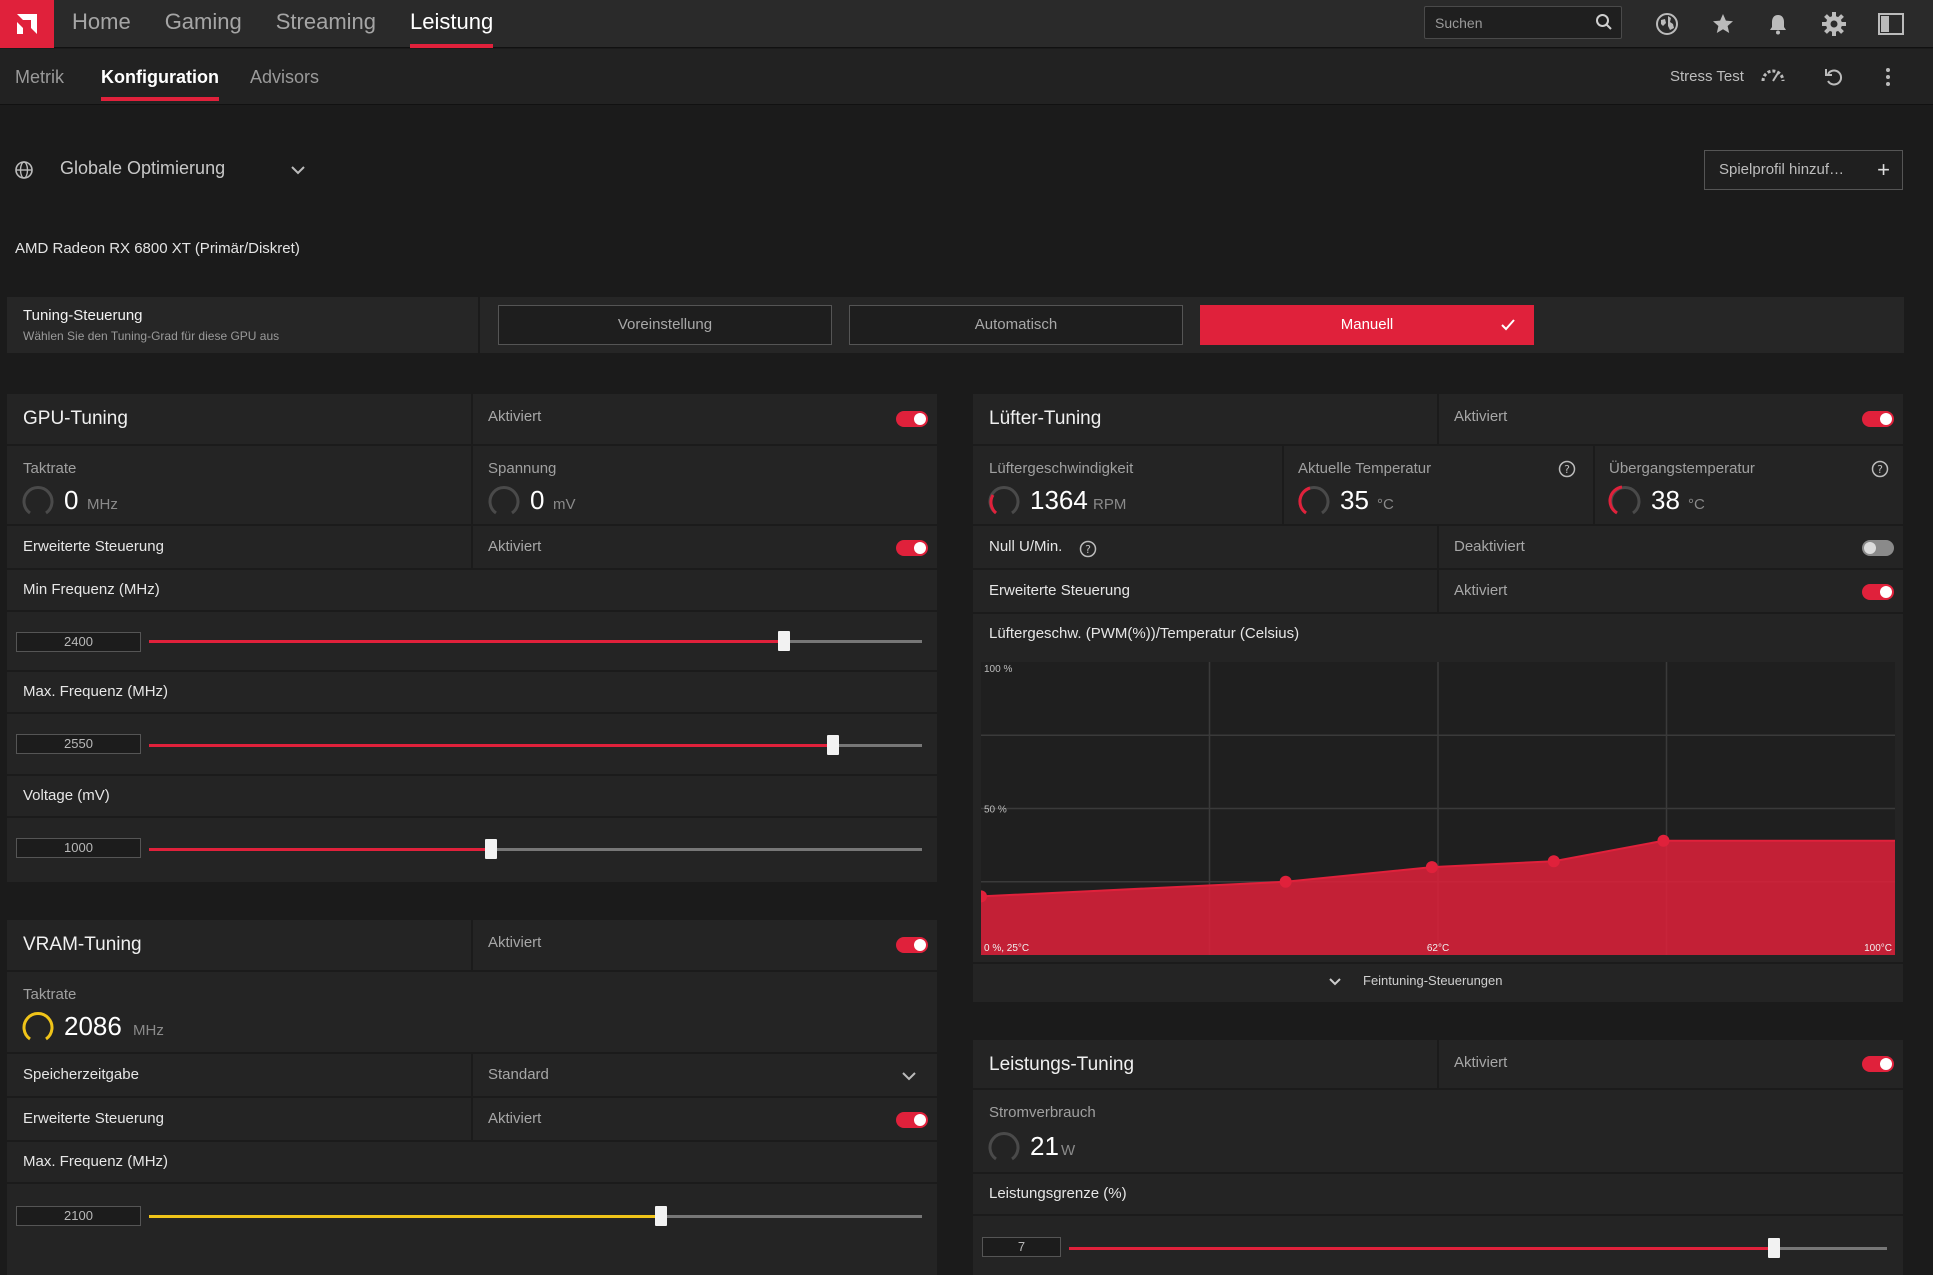 This screenshot has width=1933, height=1275. I want to click on globe-icon, so click(1667, 24).